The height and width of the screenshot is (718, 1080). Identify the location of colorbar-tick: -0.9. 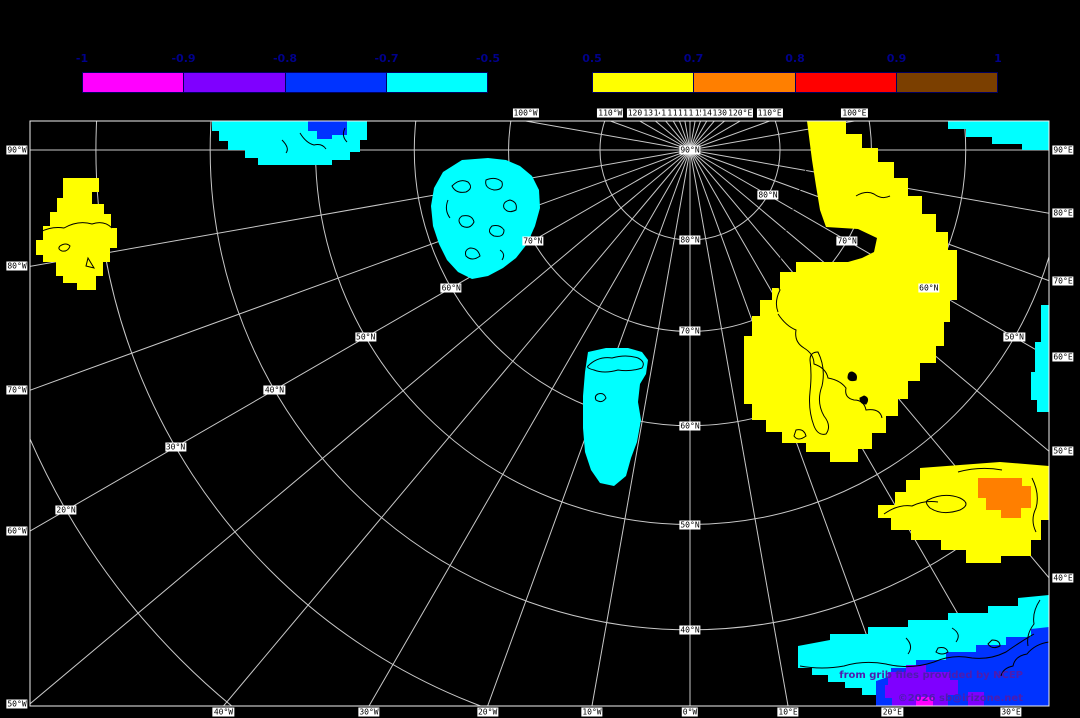
(183, 58).